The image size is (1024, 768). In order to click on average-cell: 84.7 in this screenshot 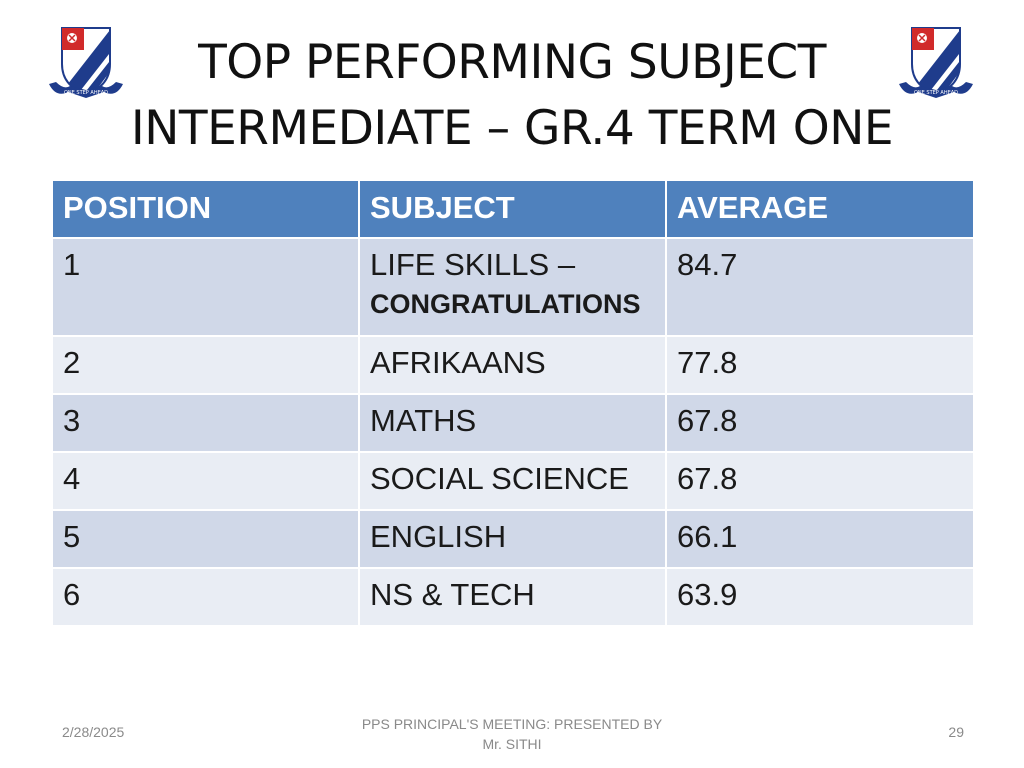, I will do `click(820, 287)`.